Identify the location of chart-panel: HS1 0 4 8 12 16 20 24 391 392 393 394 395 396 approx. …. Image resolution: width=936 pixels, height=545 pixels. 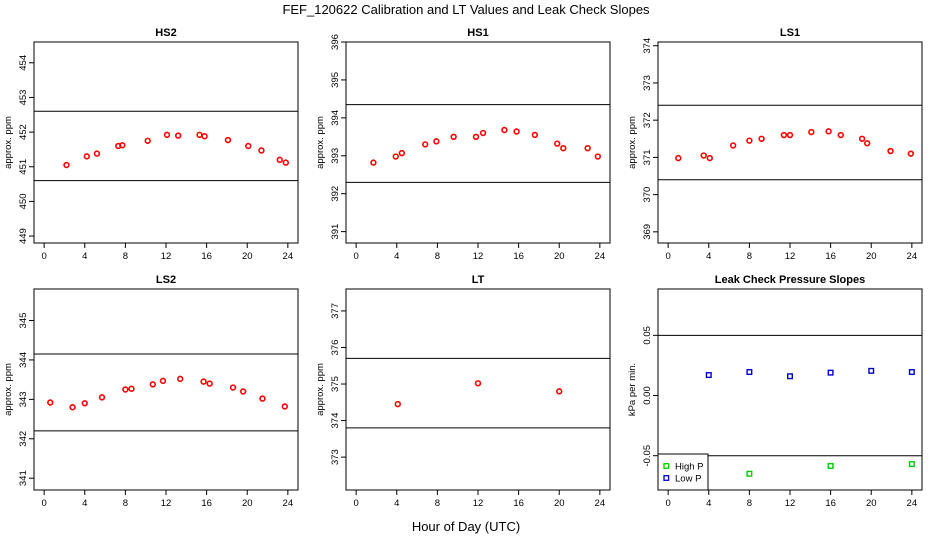
(463, 144).